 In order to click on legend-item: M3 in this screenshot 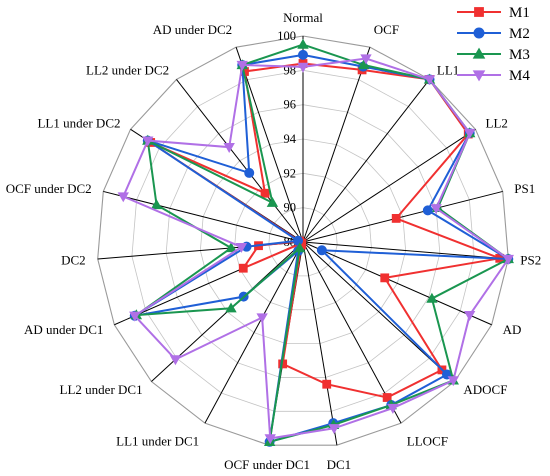, I will do `click(493, 55)`.